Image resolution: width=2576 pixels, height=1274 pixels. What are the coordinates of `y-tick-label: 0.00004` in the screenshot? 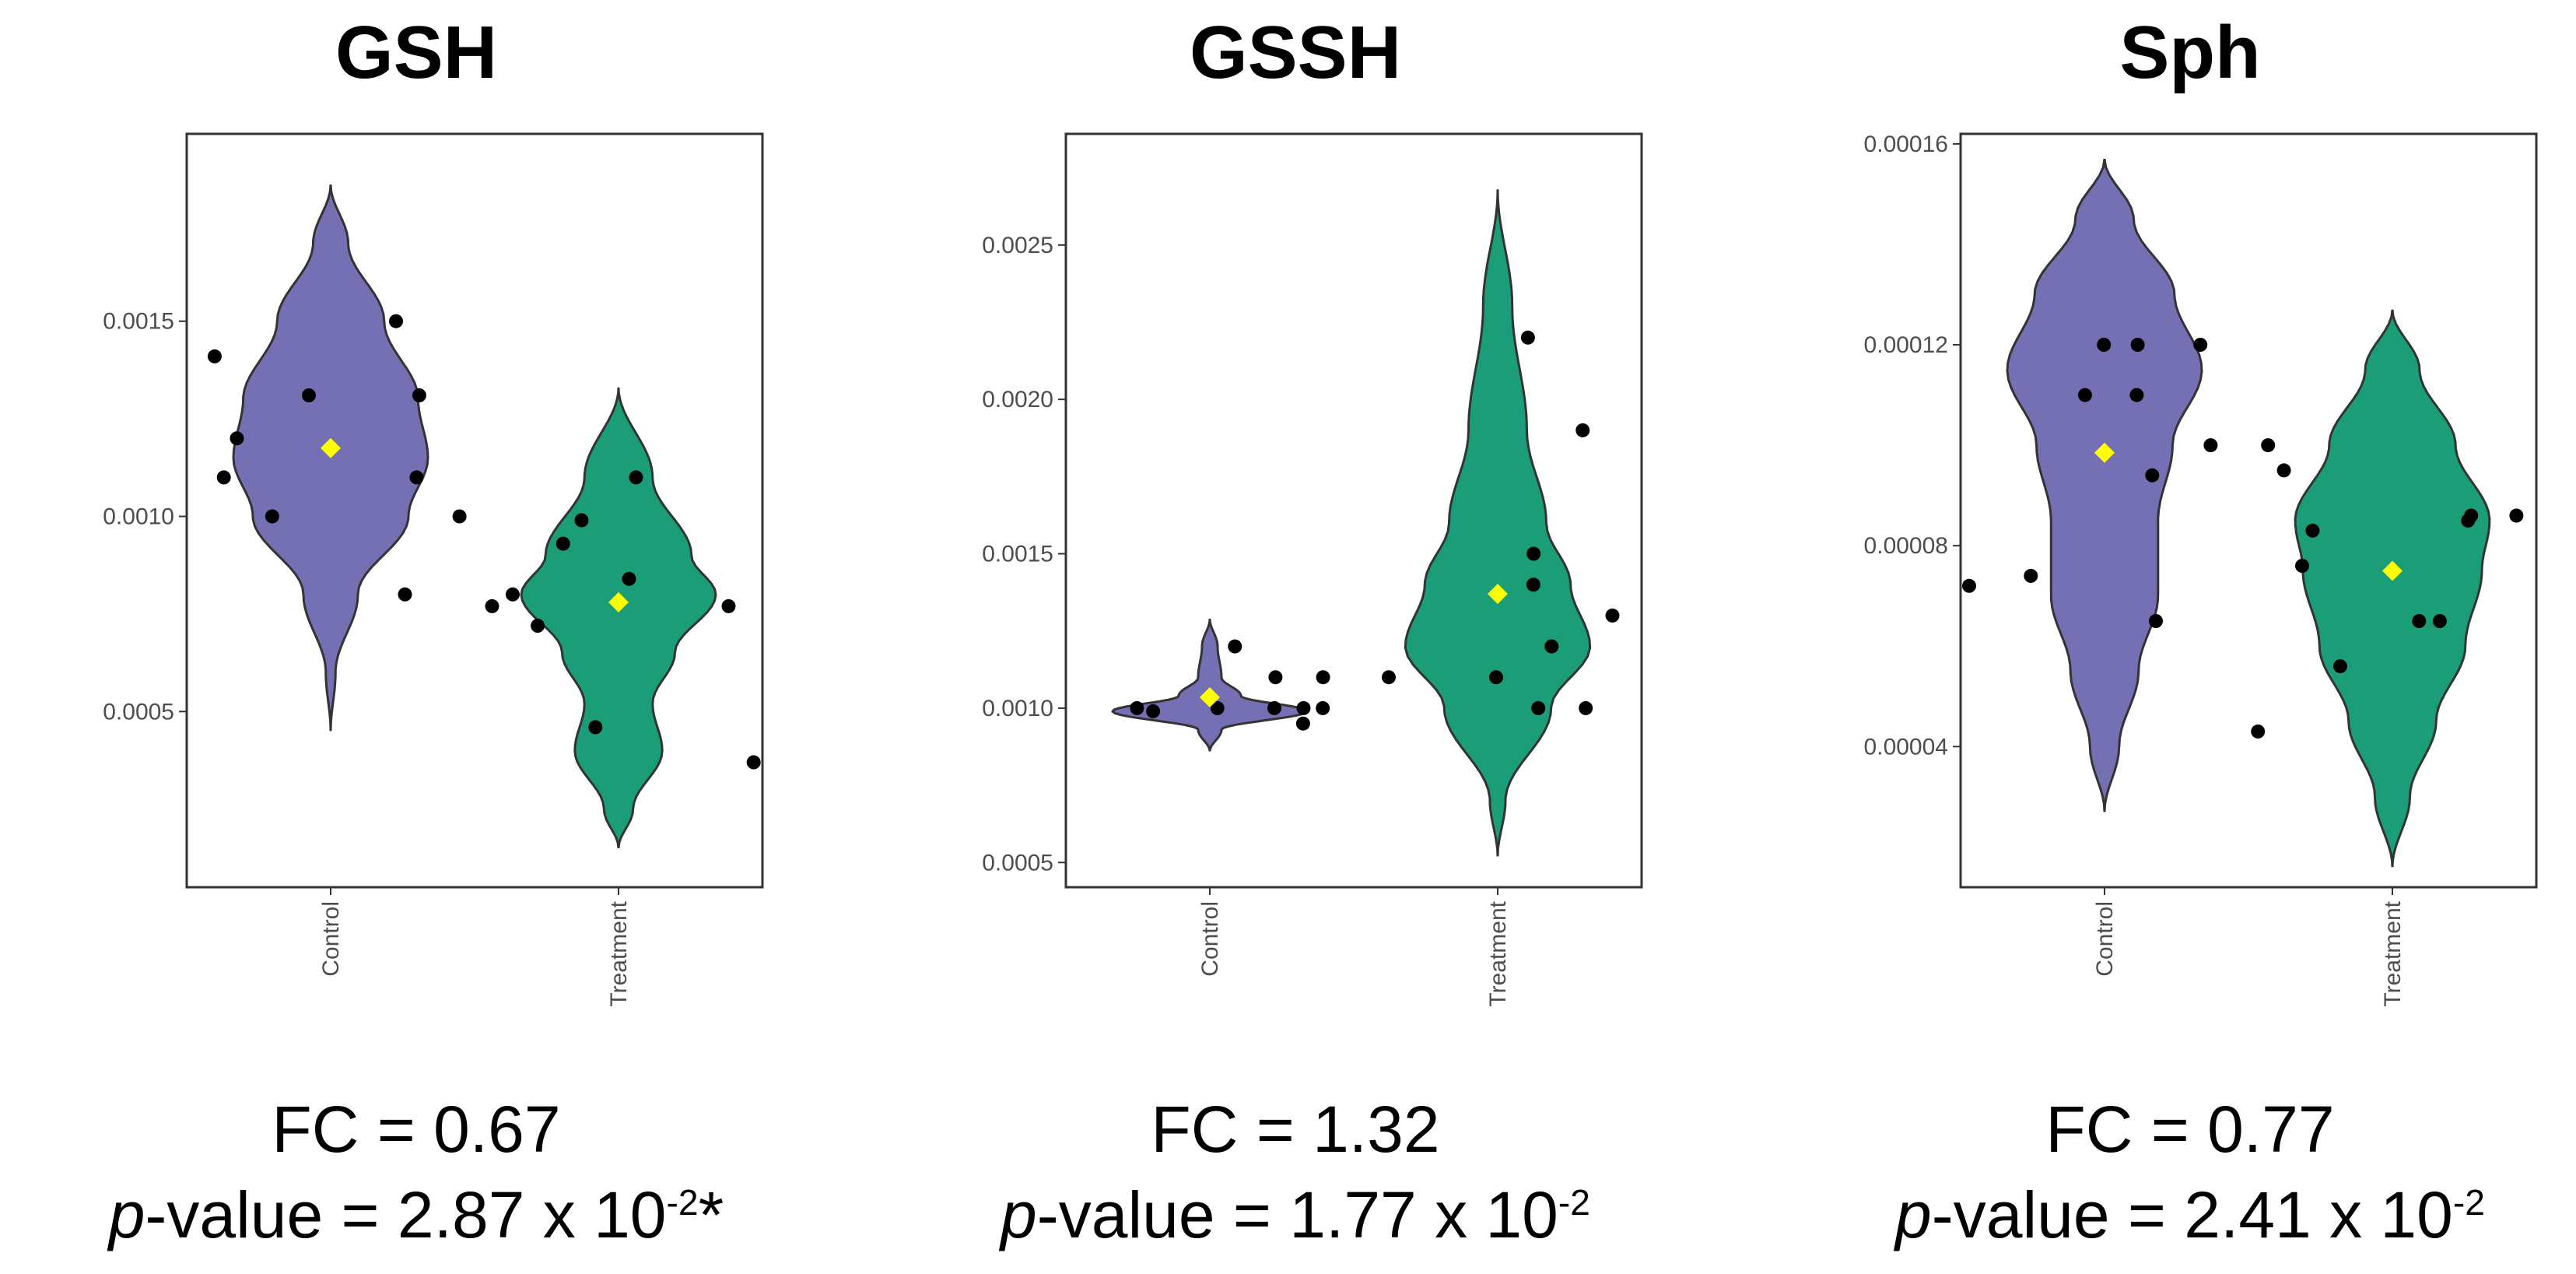 It's located at (1906, 747).